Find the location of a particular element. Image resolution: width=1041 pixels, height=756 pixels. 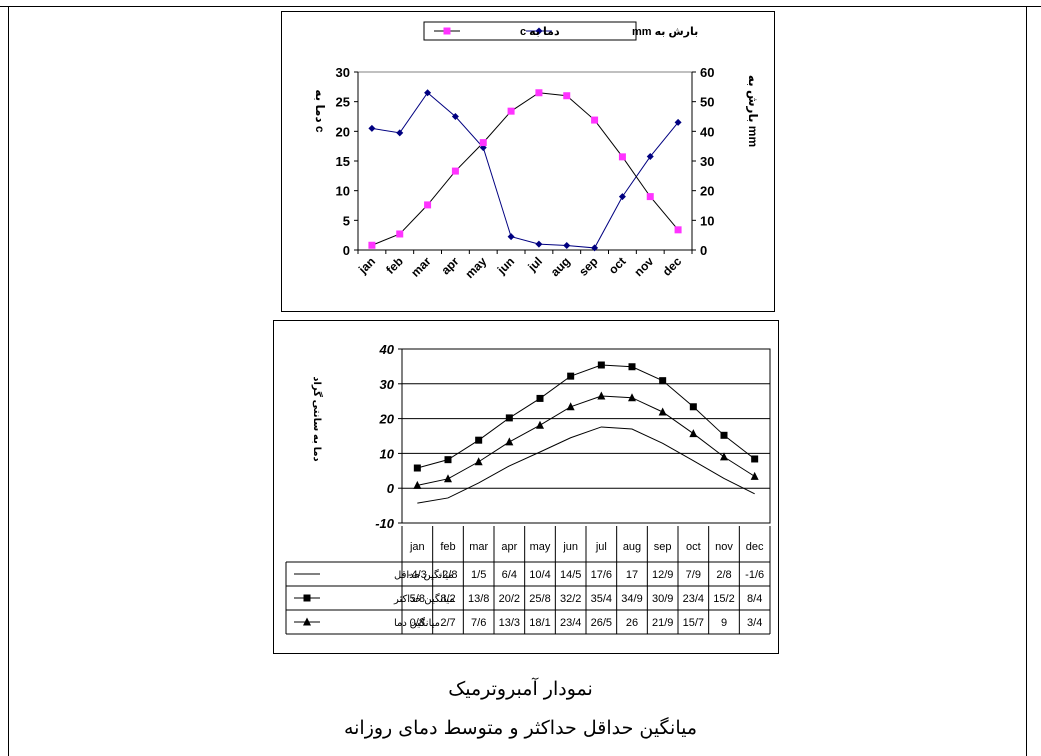

x-axis-category-label: apr is located at coordinates (449, 265).